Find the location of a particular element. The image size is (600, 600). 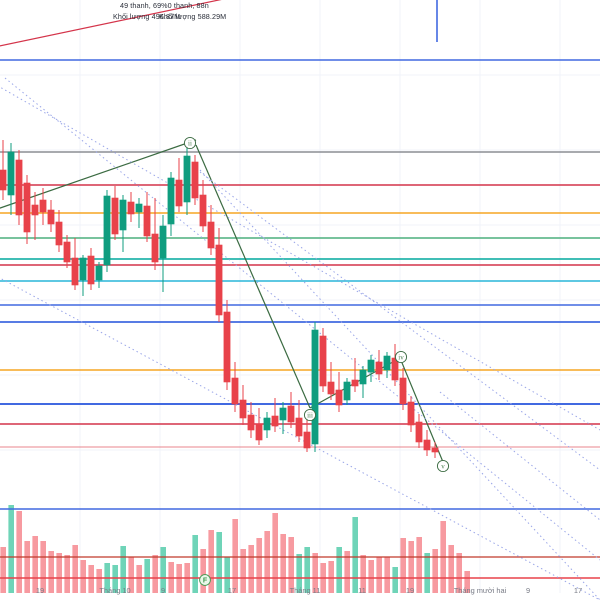

x-axis-tick: Tháng mười hai is located at coordinates (480, 590).